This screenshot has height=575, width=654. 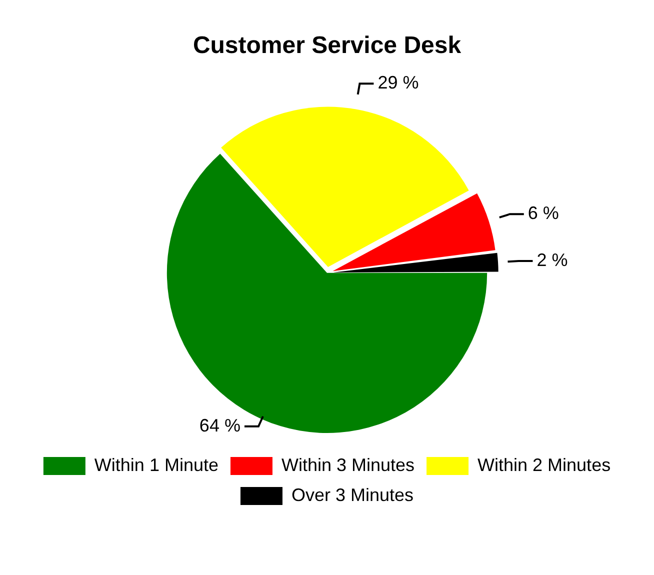 What do you see at coordinates (156, 464) in the screenshot?
I see `legend-label: Within 1 Minute` at bounding box center [156, 464].